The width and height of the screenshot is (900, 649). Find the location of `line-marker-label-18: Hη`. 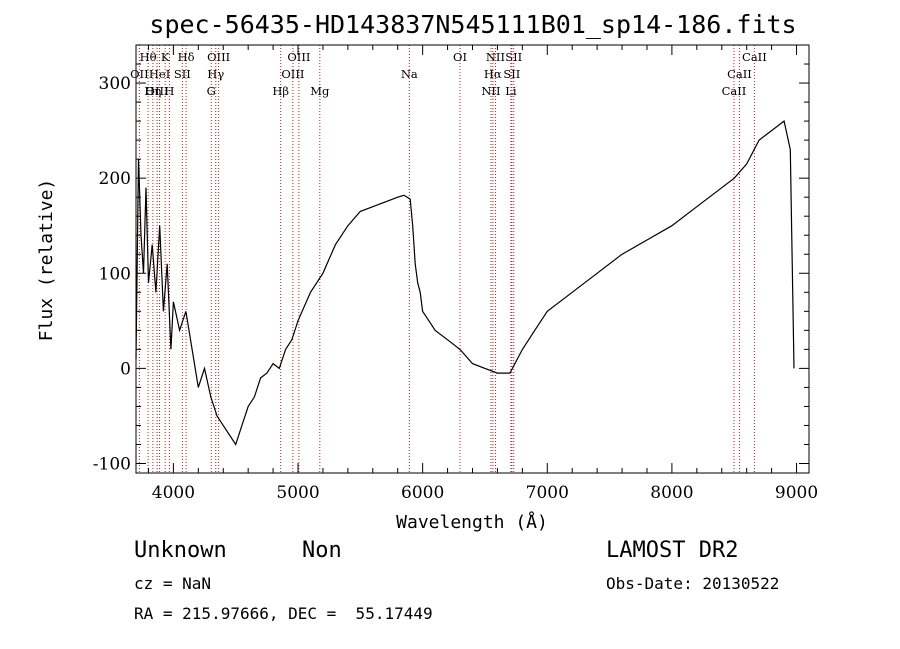

line-marker-label-18: Hη is located at coordinates (152, 91).